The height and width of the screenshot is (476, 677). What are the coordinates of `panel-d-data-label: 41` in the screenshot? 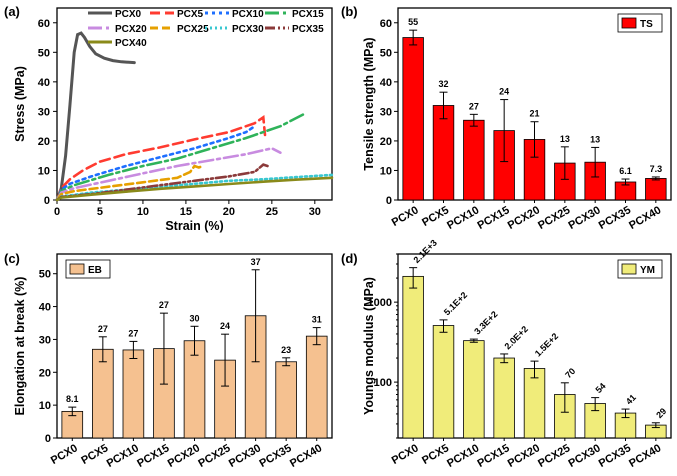 It's located at (631, 399).